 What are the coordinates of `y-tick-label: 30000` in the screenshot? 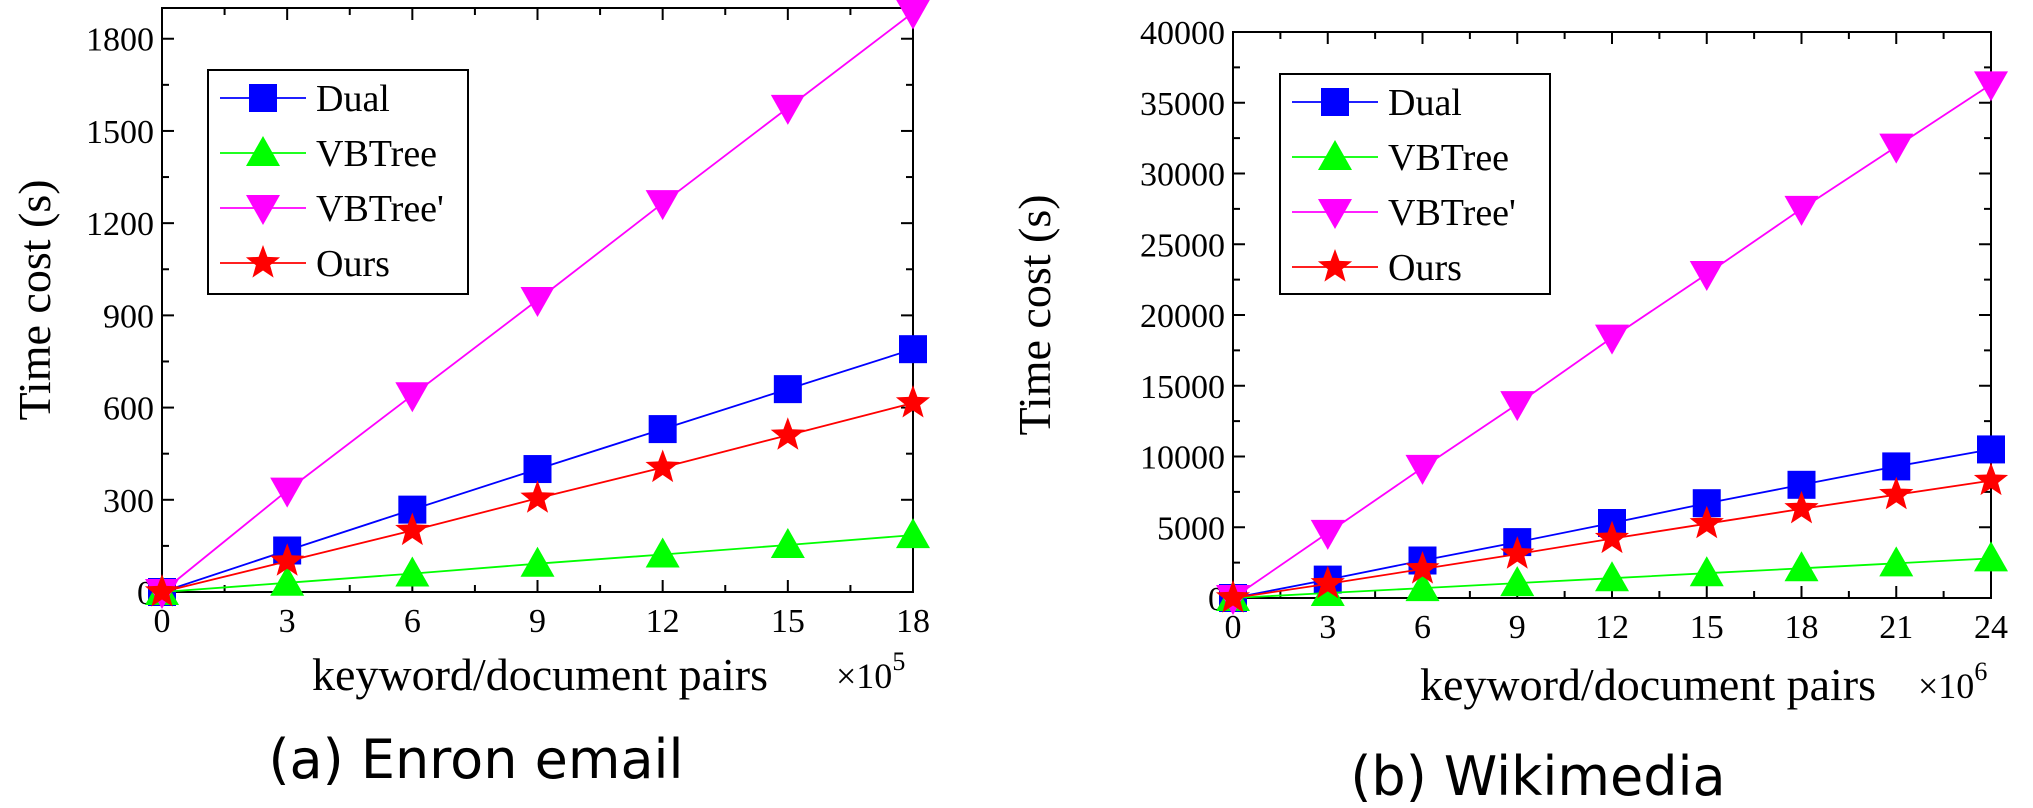 It's located at (1182, 175).